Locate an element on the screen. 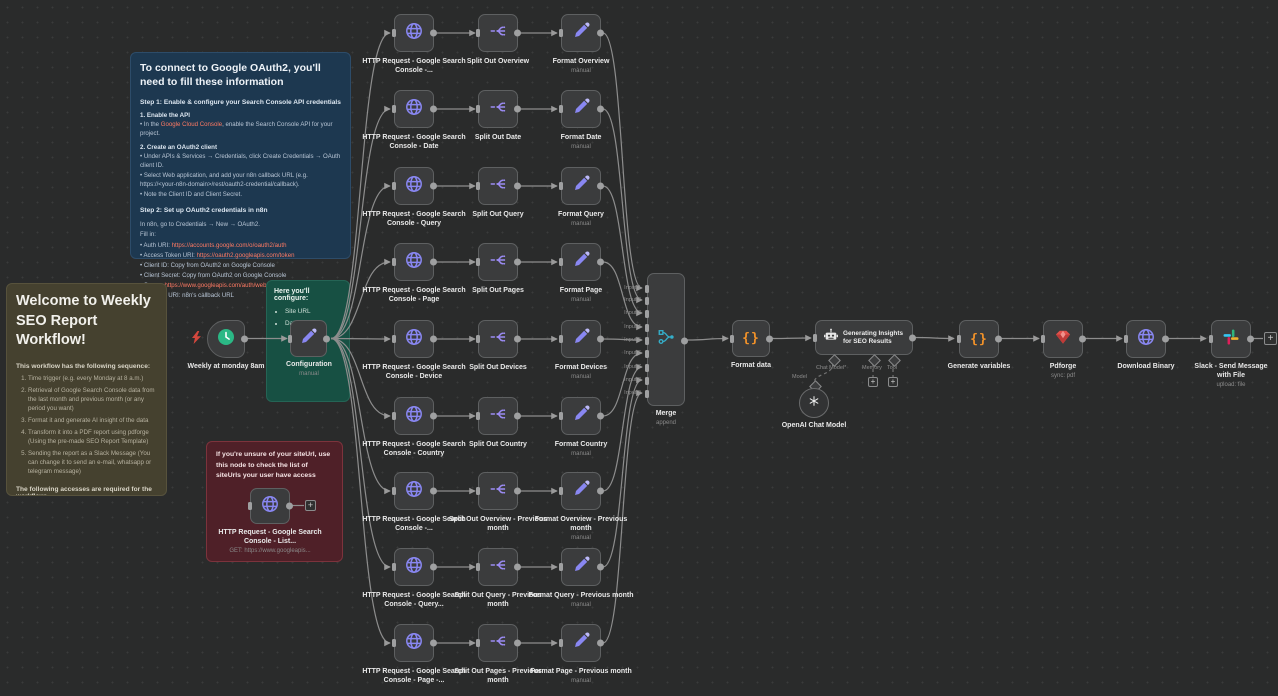 Image resolution: width=1278 pixels, height=696 pixels. pdforge-node is located at coordinates (1063, 339).